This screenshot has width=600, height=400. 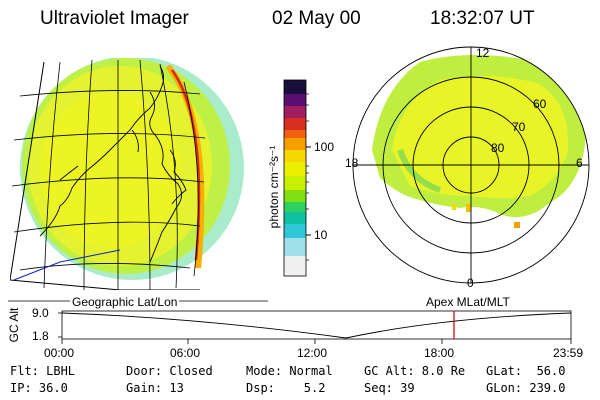 I want to click on timeline-y-bottom: 1.8, so click(x=40, y=336).